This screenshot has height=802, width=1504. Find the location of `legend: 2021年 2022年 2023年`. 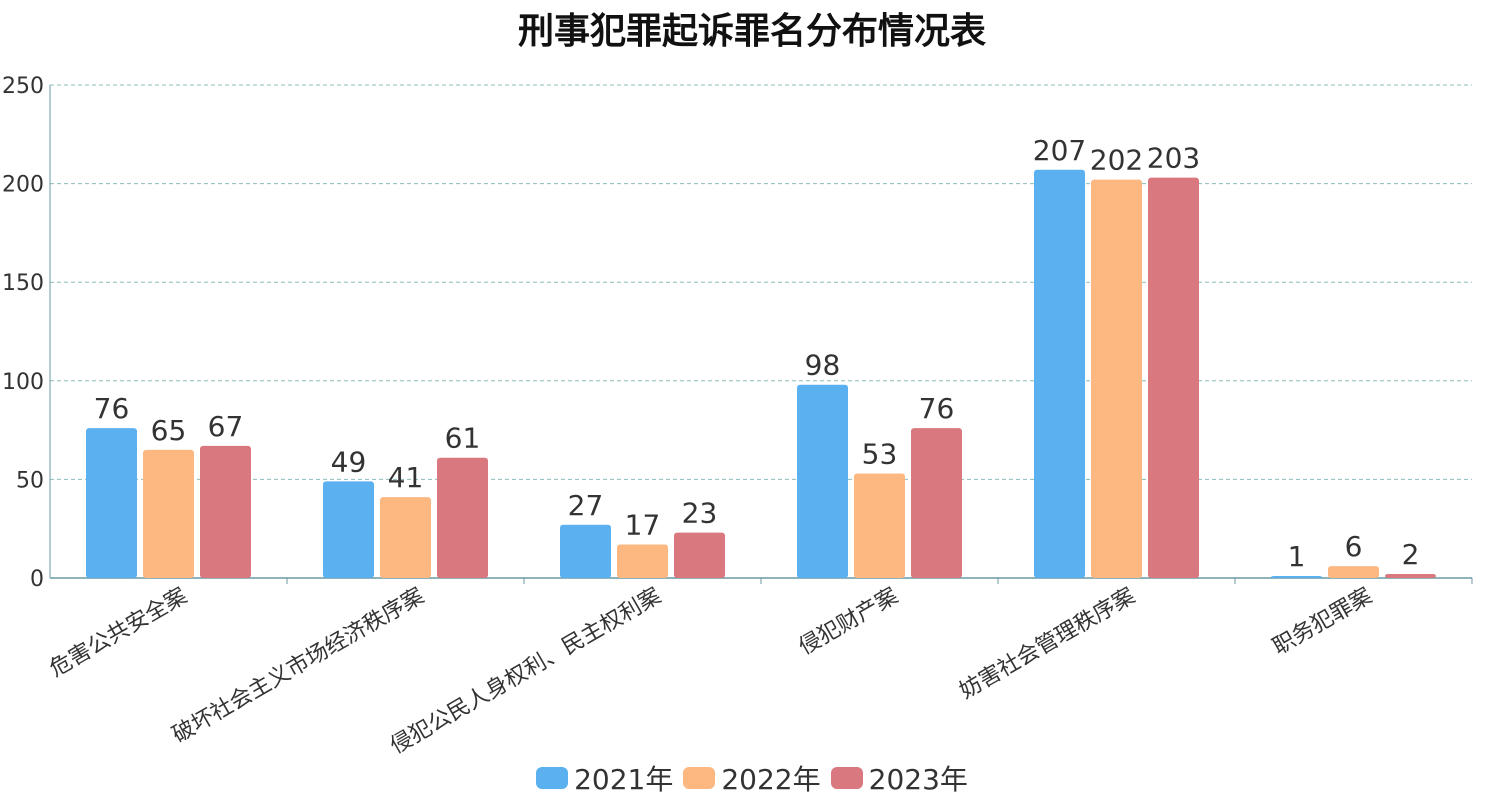

legend: 2021年 2022年 2023年 is located at coordinates (752, 778).